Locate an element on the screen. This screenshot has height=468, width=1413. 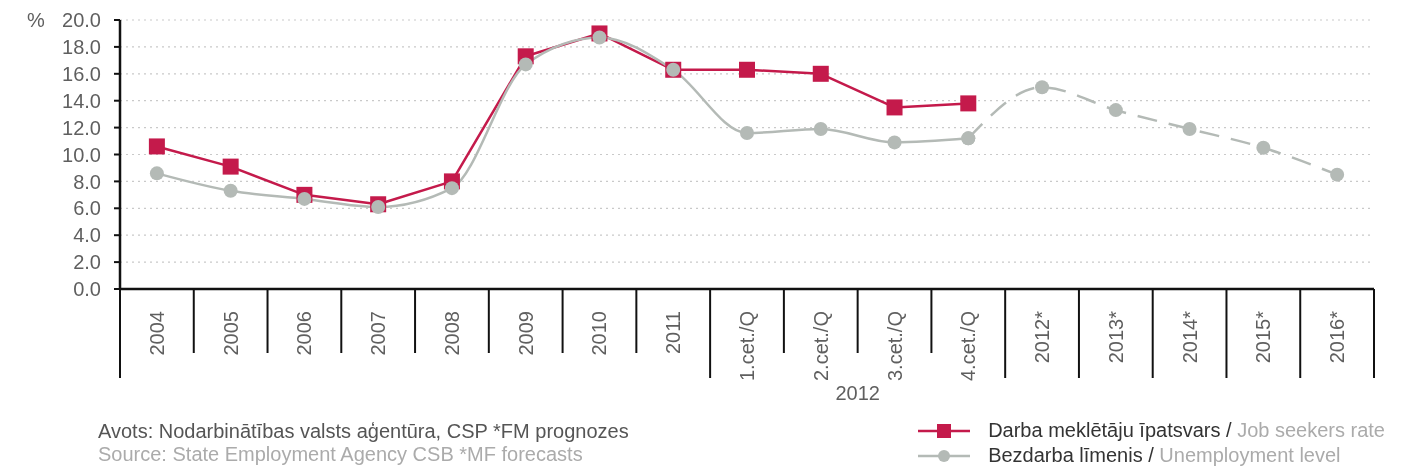
legend-label: Bezdarba līmenis / Unemployment level is located at coordinates (1164, 455).